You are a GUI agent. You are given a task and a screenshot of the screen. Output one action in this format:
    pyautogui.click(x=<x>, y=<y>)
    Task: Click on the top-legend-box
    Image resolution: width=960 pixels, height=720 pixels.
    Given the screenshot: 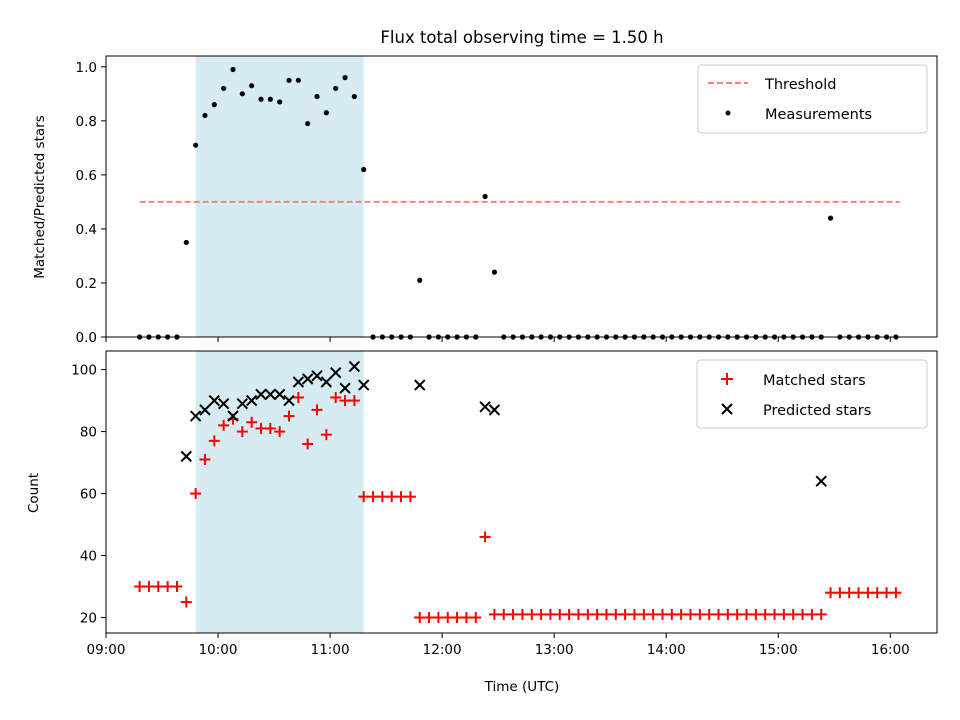 What is the action you would take?
    pyautogui.click(x=812, y=99)
    